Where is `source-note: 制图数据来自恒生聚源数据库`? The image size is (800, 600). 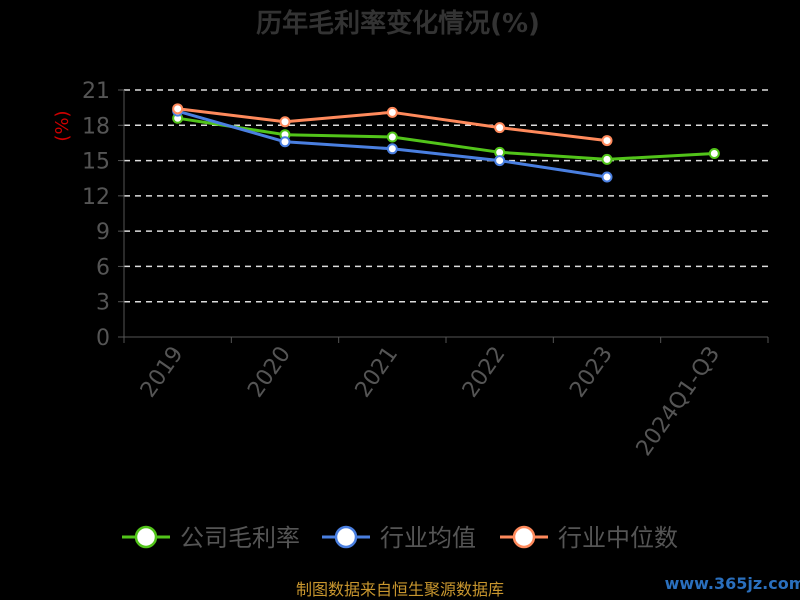
source-note: 制图数据来自恒生聚源数据库 is located at coordinates (400, 589).